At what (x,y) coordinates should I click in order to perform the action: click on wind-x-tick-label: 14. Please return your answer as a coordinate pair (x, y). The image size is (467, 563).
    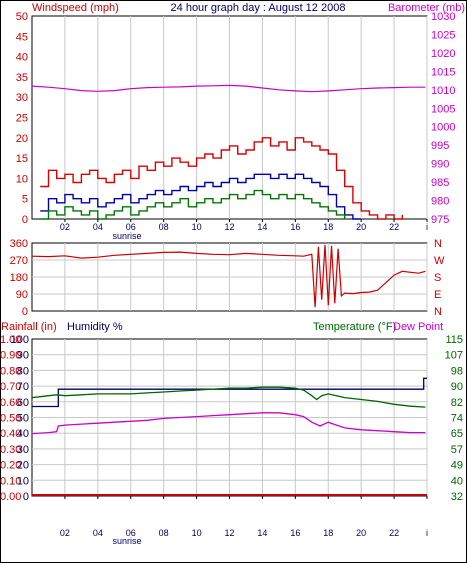
    Looking at the image, I should click on (262, 227).